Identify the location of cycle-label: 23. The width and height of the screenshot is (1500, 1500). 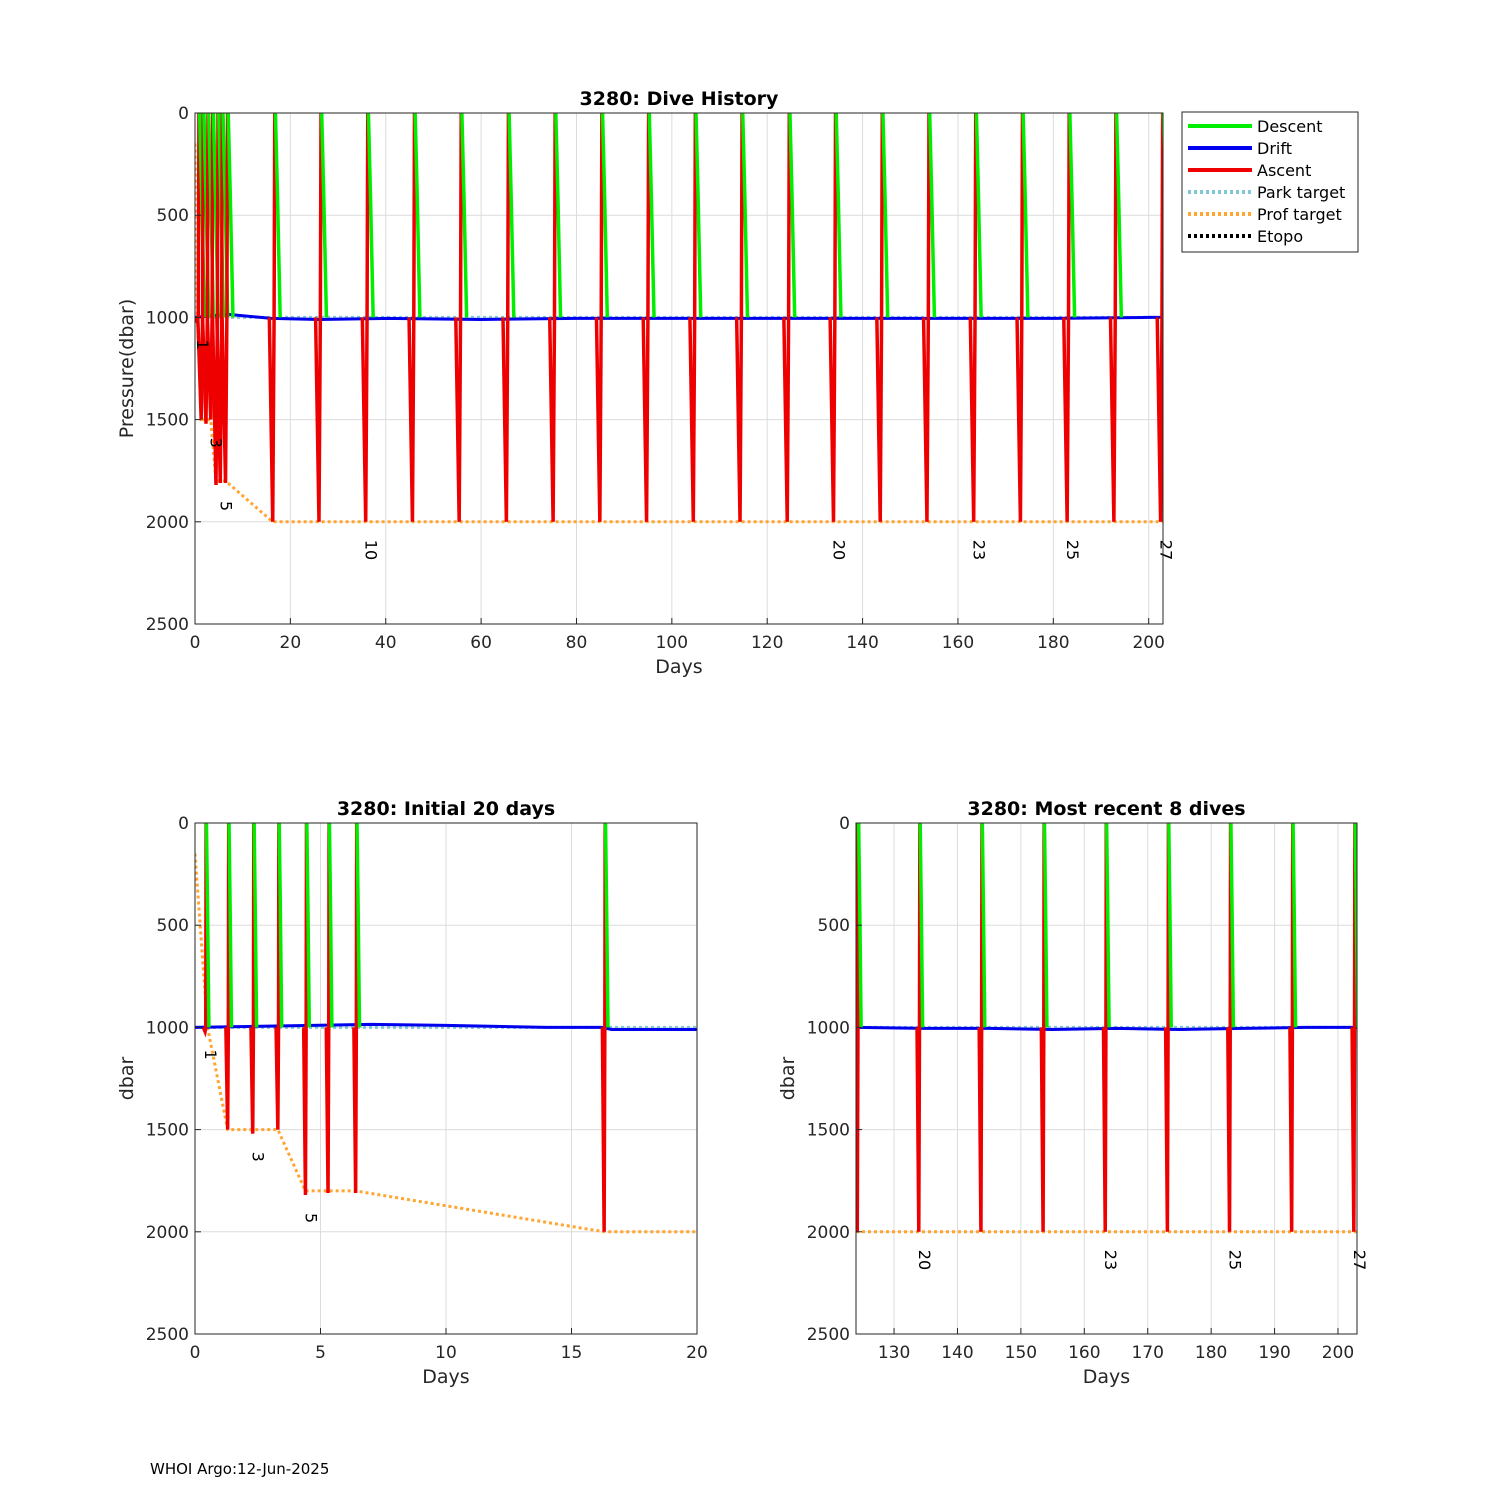
(1110, 1260).